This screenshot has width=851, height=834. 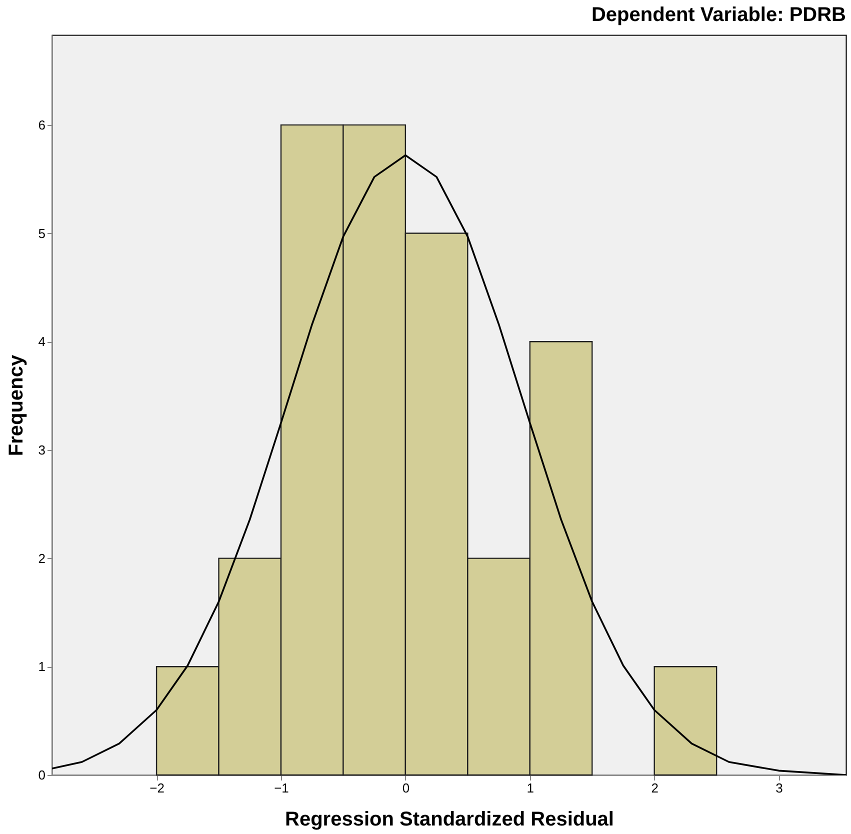 What do you see at coordinates (406, 788) in the screenshot?
I see `x-tick-label: 0` at bounding box center [406, 788].